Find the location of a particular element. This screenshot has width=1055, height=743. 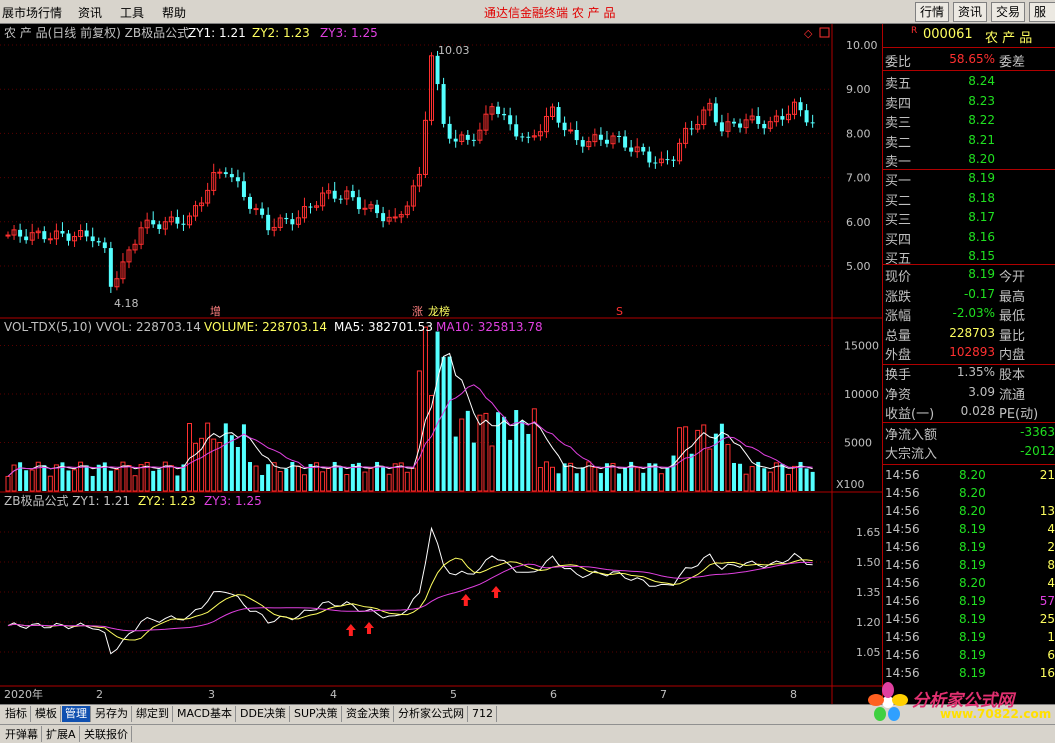

formula-tab: 另存为 is located at coordinates (112, 714).